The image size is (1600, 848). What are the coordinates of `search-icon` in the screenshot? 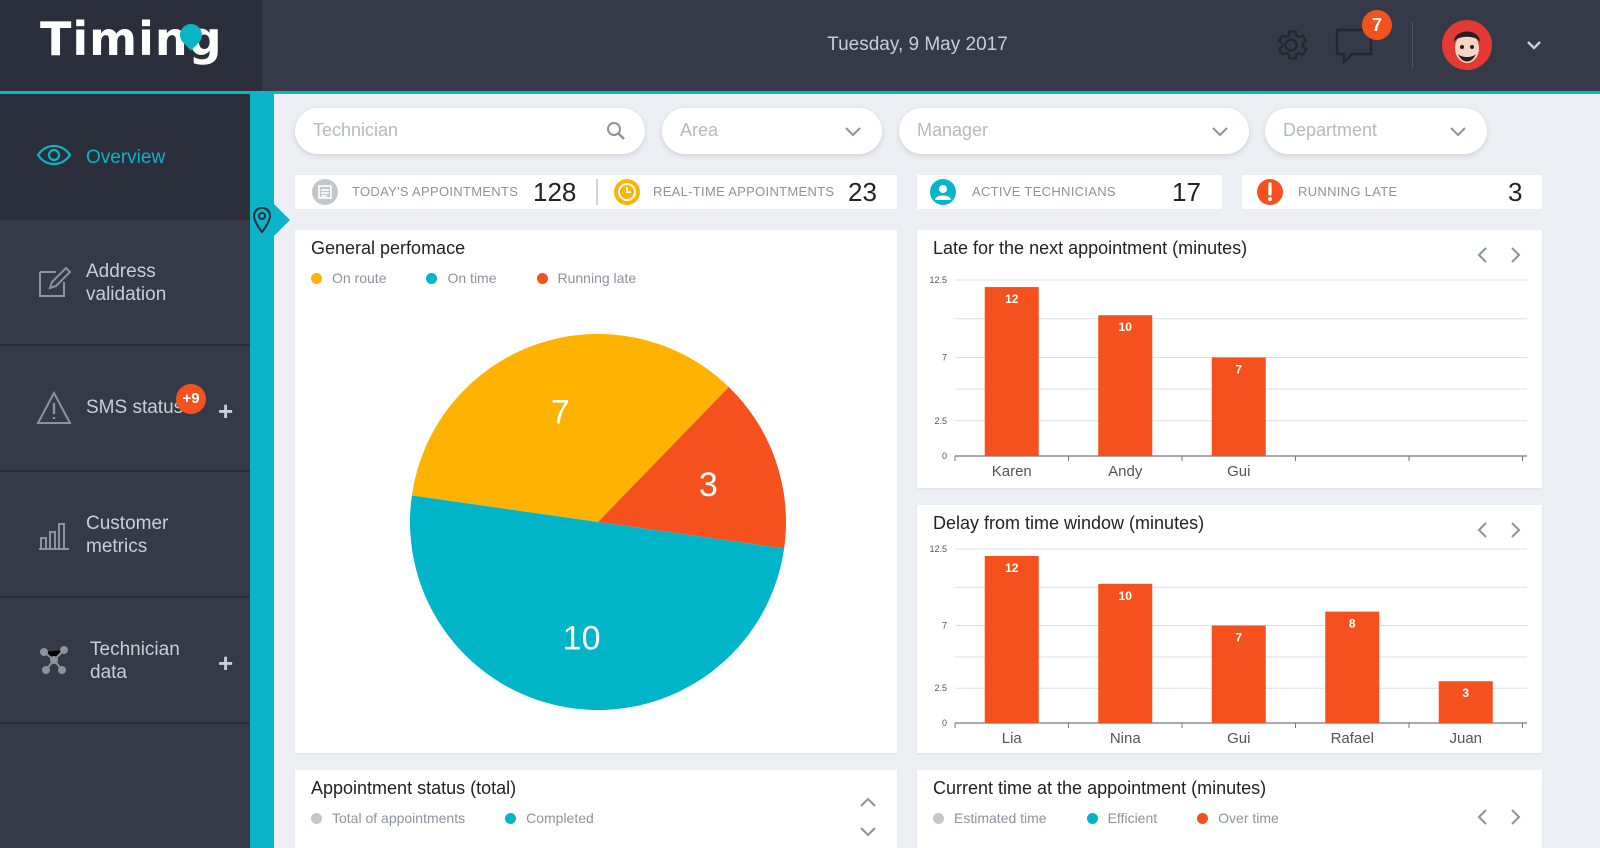 It's located at (616, 131).